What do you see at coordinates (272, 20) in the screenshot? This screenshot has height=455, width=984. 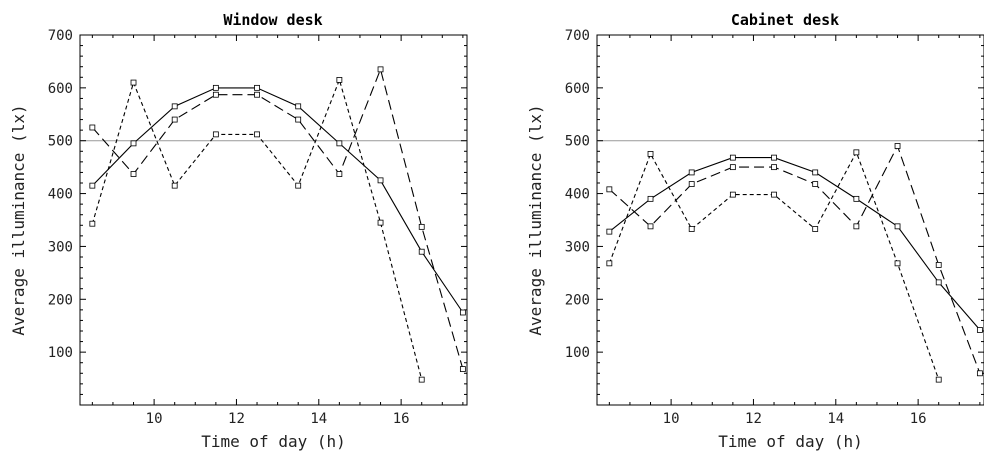 I see `chart-title: Window desk` at bounding box center [272, 20].